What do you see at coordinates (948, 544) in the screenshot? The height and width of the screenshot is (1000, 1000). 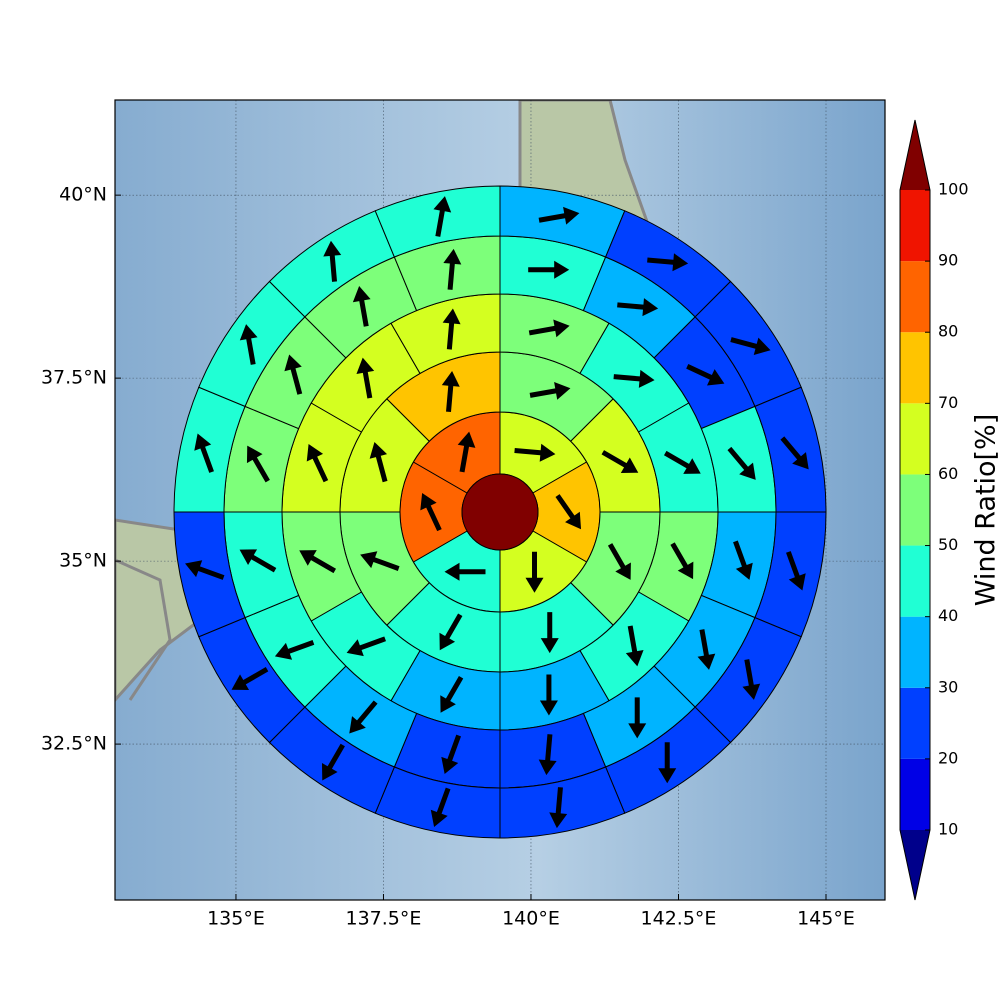 I see `colorbar-tick-label: 50` at bounding box center [948, 544].